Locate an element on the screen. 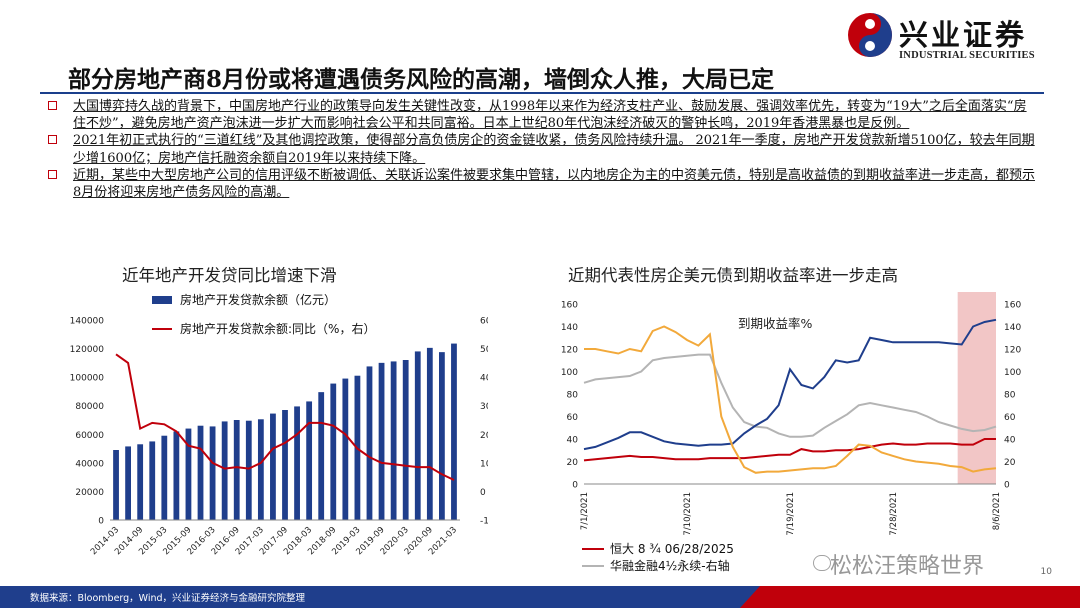 The image size is (1080, 608). legend-label: 房地产开发贷款余额（亿元） is located at coordinates (258, 299).